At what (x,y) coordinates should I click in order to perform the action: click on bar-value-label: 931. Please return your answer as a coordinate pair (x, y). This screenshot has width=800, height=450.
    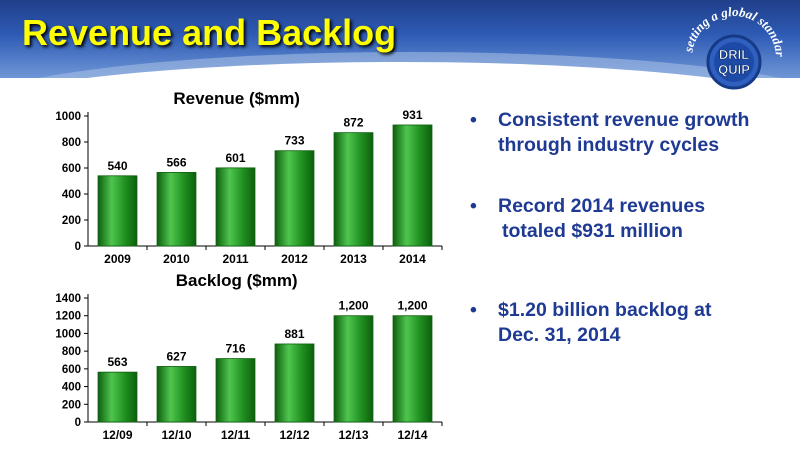
    Looking at the image, I should click on (412, 115).